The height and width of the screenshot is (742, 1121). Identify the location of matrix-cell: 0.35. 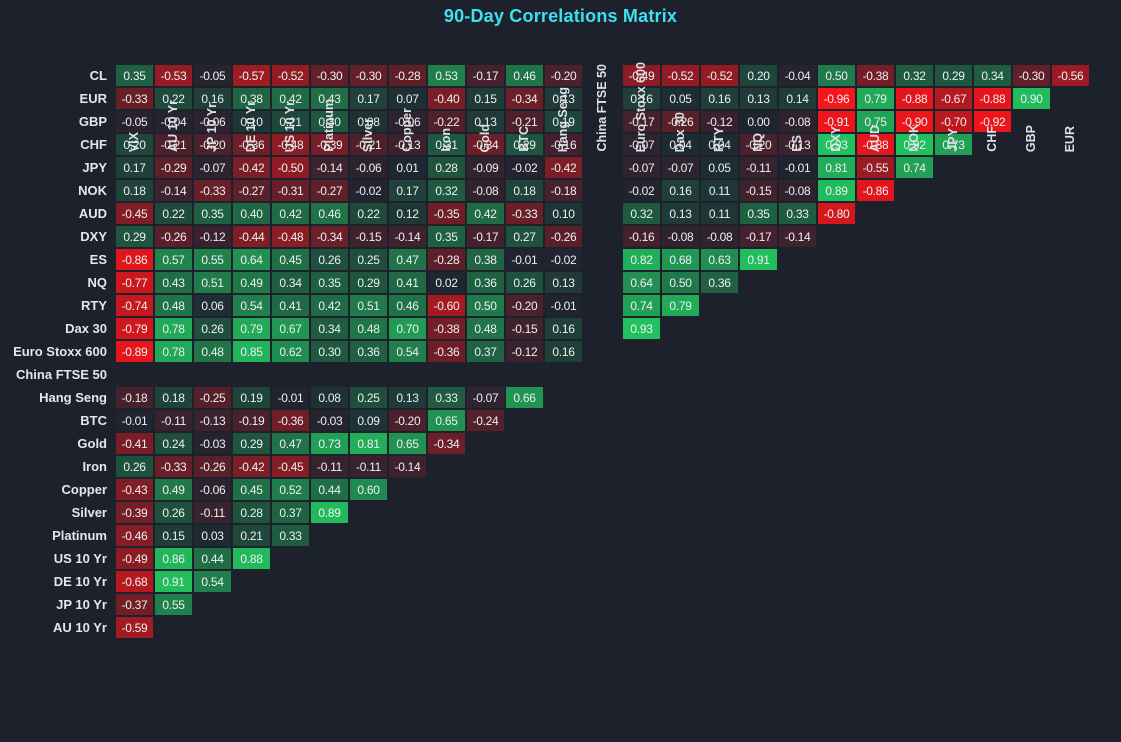
(758, 213).